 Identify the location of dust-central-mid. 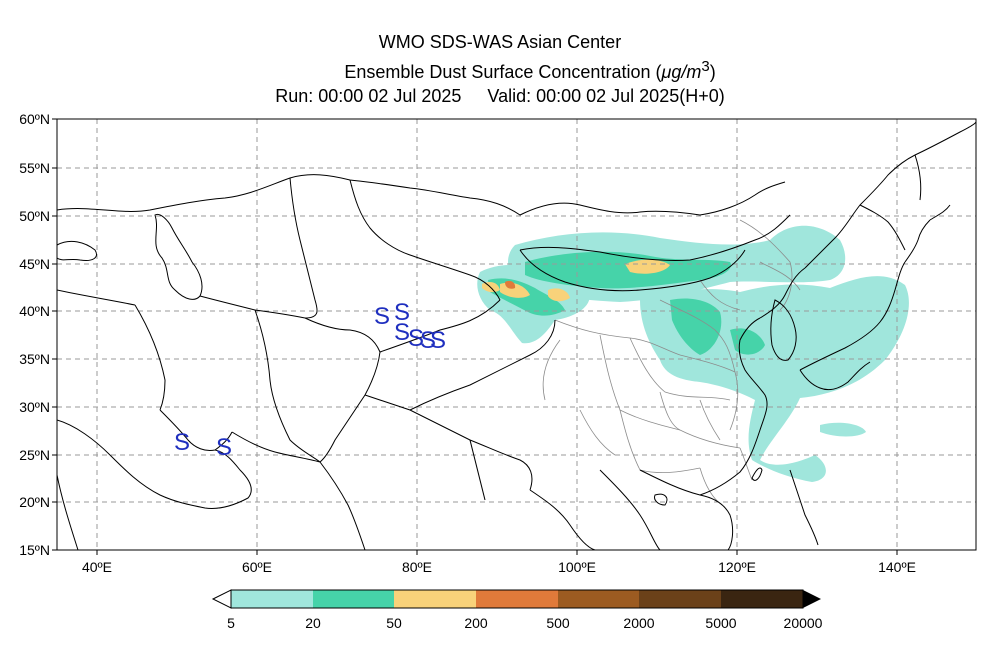
(696, 326).